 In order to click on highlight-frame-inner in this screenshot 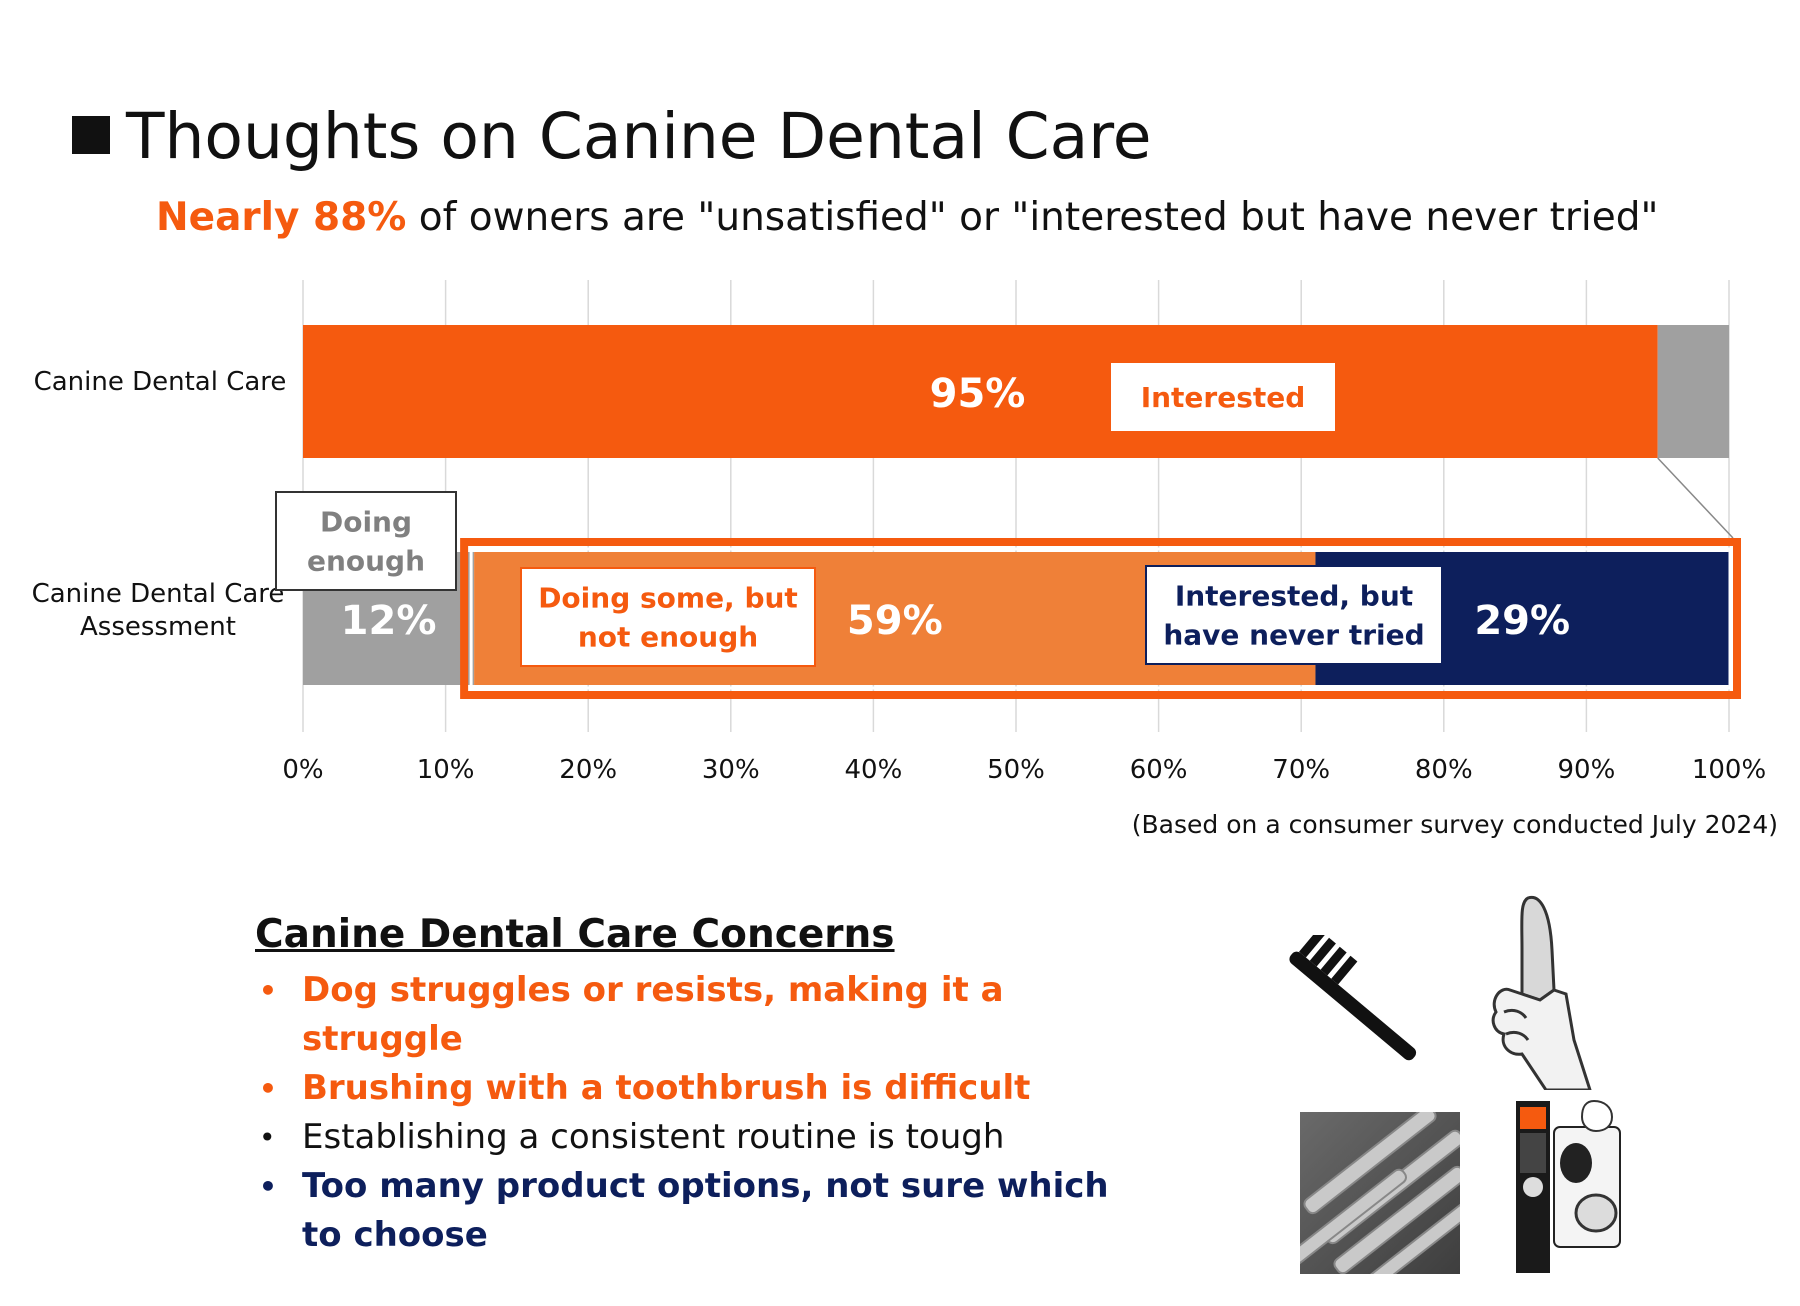, I will do `click(1100, 618)`.